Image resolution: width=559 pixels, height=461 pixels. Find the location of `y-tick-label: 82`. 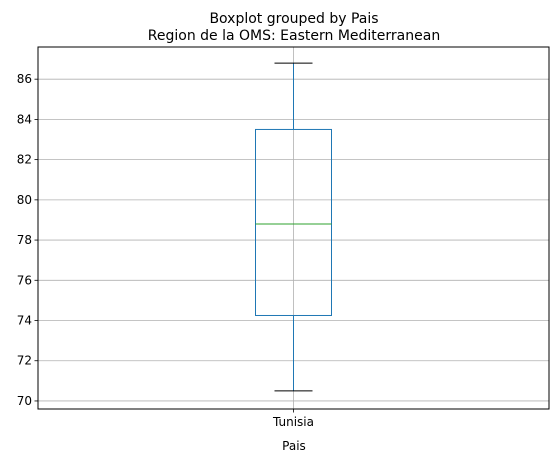

y-tick-label: 82 is located at coordinates (24, 160).